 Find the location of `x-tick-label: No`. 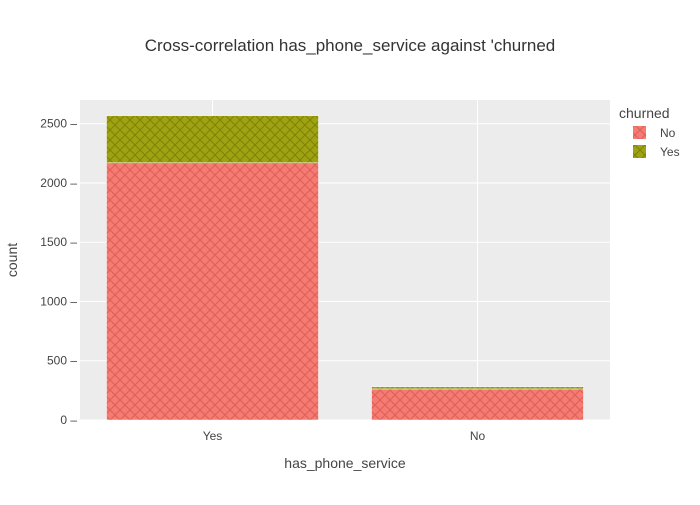

x-tick-label: No is located at coordinates (478, 436).